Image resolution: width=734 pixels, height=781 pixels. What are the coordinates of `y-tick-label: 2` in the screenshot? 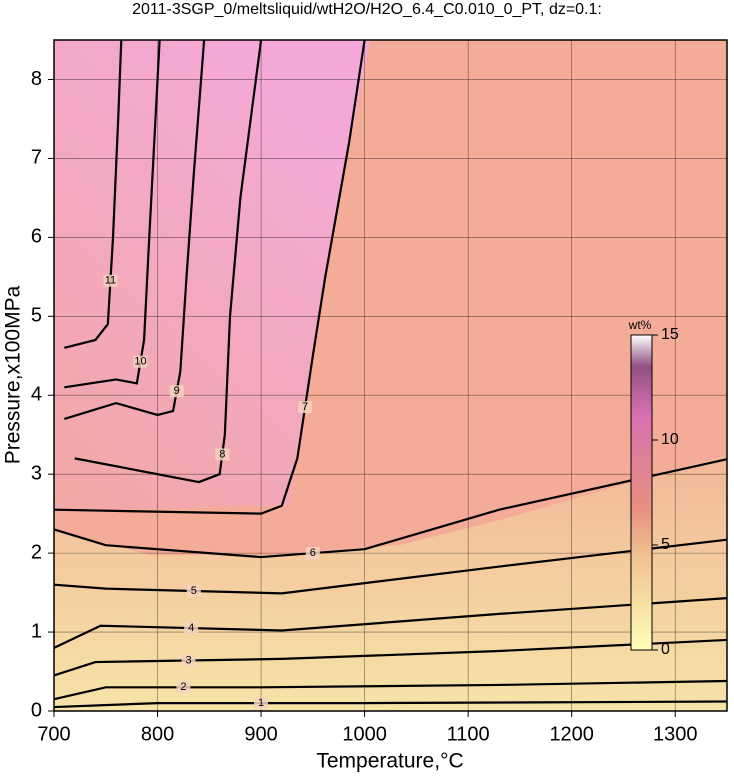 It's located at (36, 552).